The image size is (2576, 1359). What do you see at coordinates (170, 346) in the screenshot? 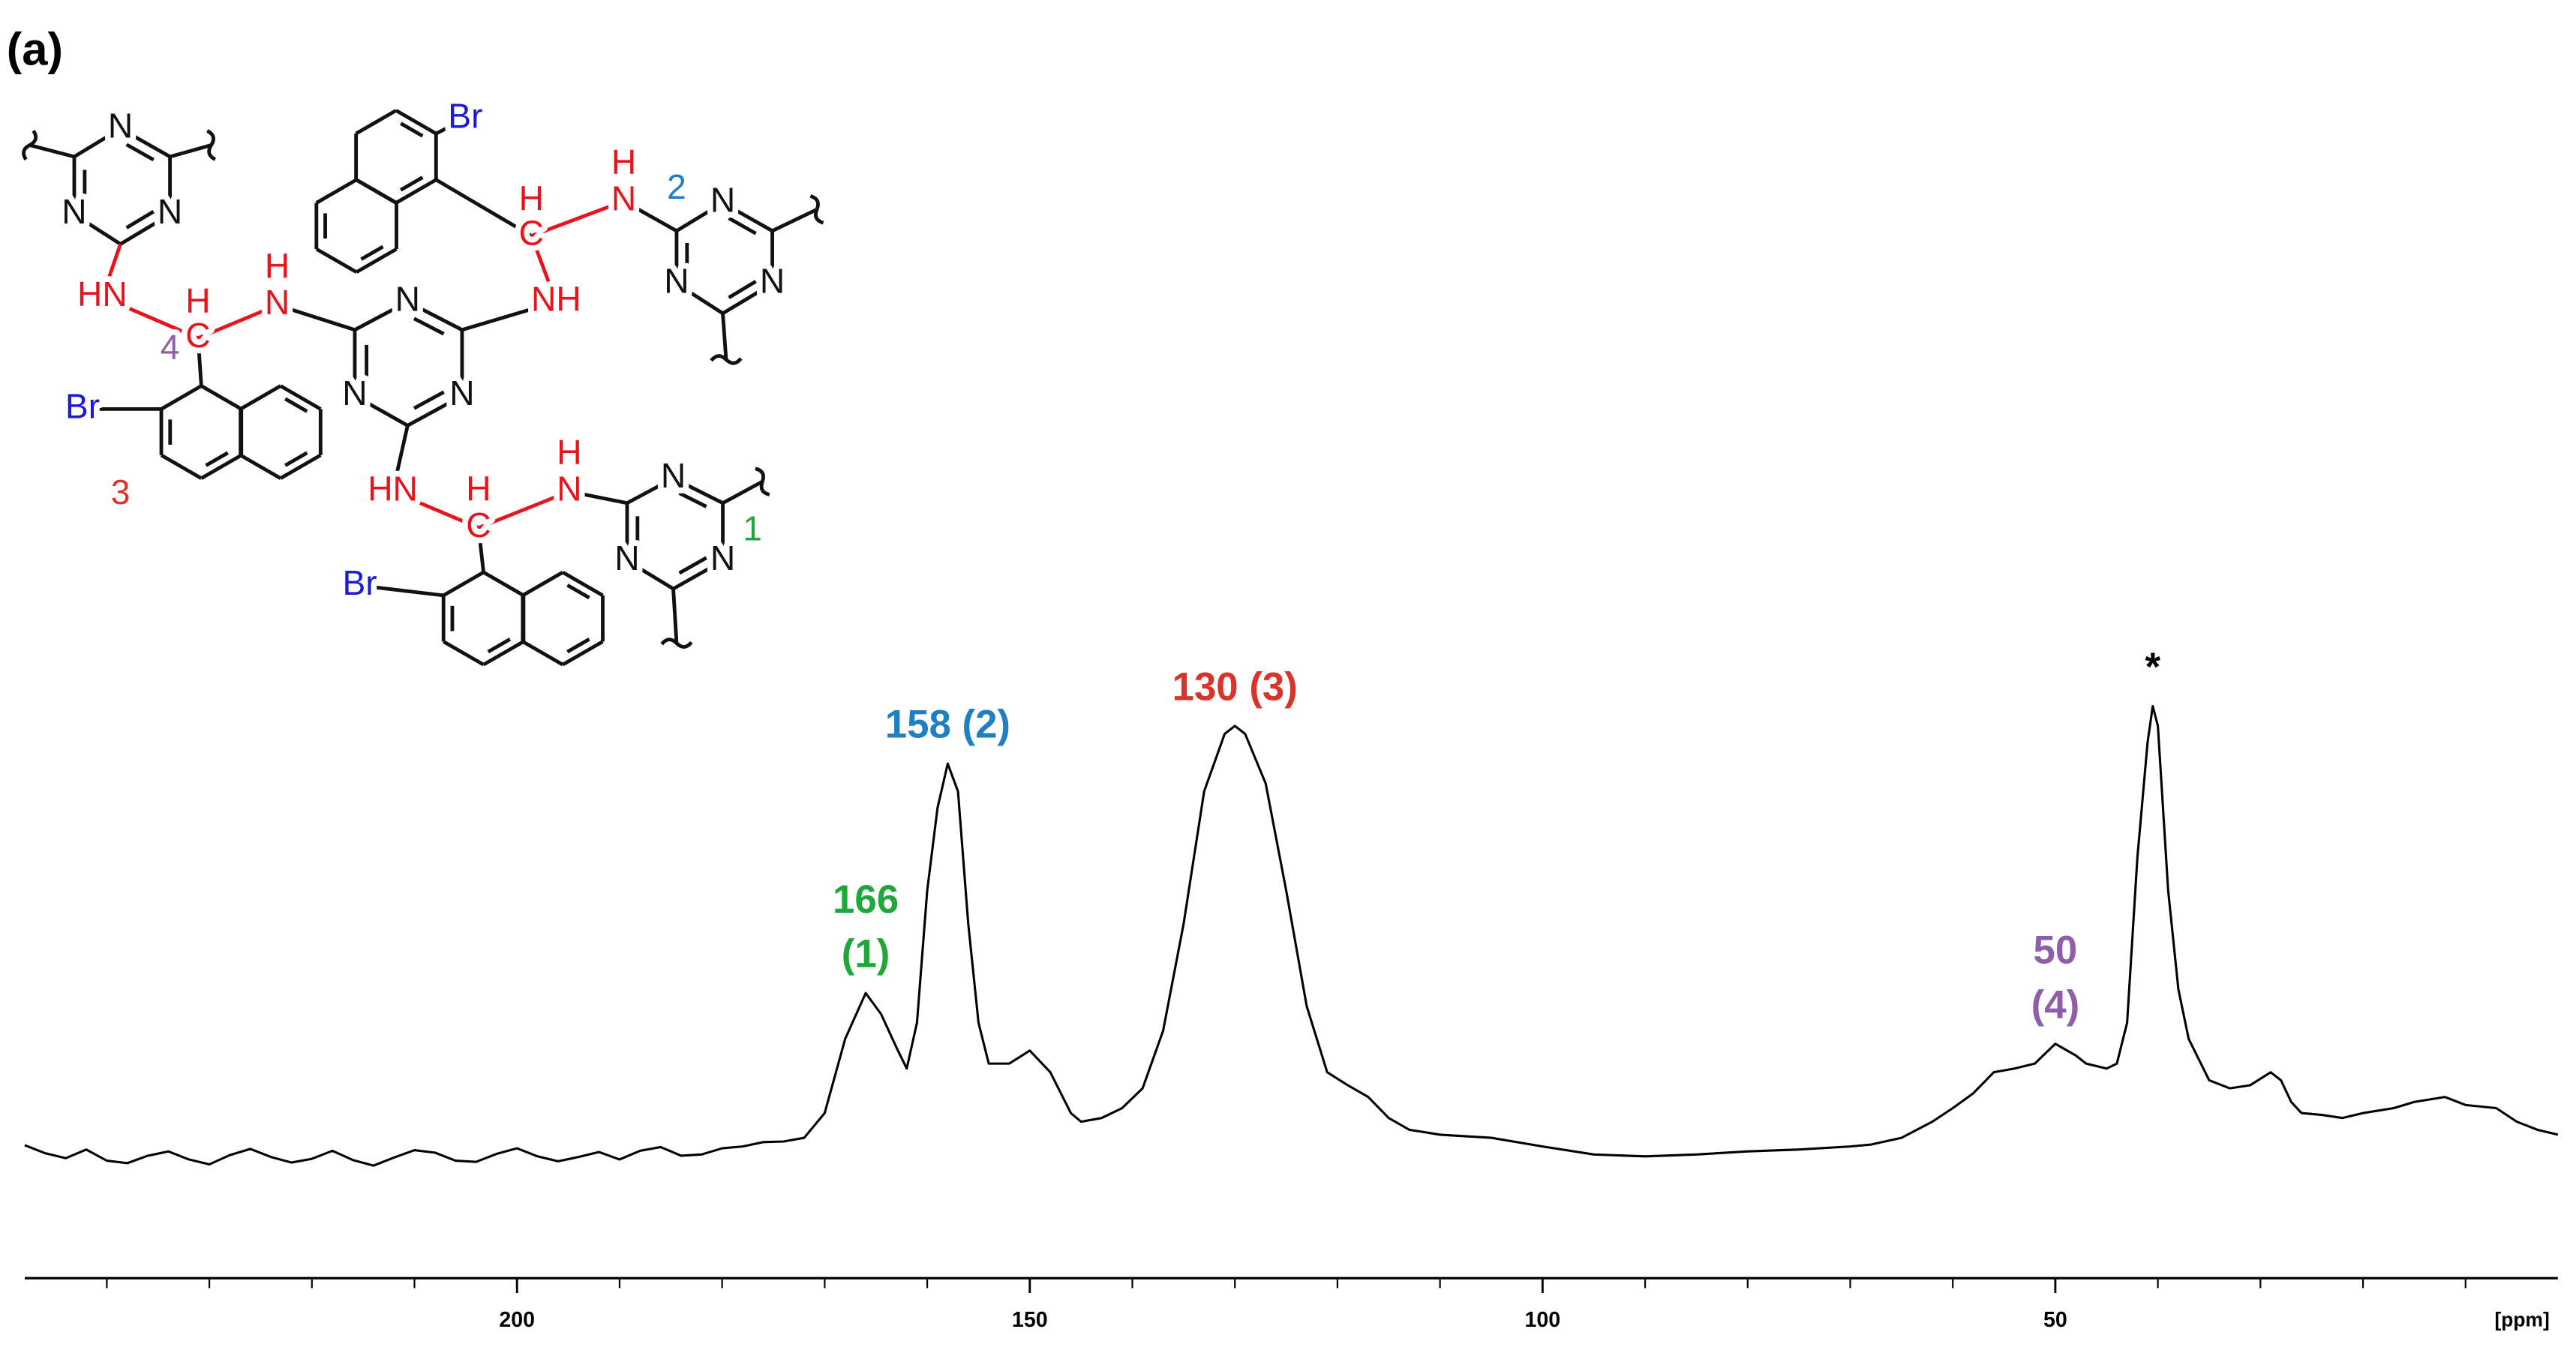
I see `atom-label: 4` at bounding box center [170, 346].